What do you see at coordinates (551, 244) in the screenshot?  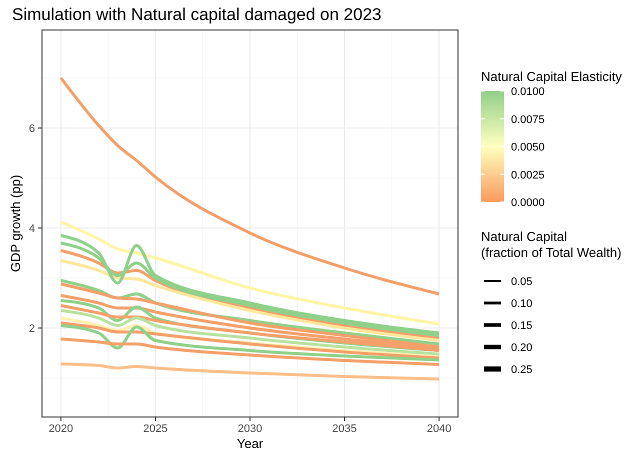 I see `legend-title: Natural Capital (fraction of Total Wealth)` at bounding box center [551, 244].